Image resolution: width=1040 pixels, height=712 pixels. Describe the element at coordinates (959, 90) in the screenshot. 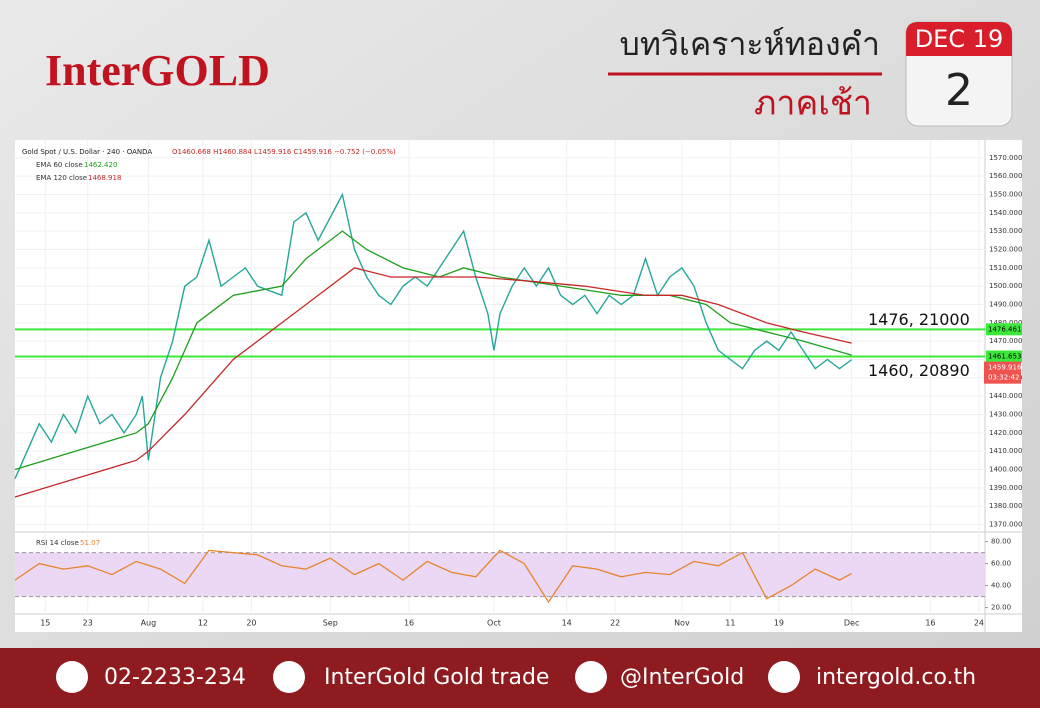

I see `date-day: 2` at that location.